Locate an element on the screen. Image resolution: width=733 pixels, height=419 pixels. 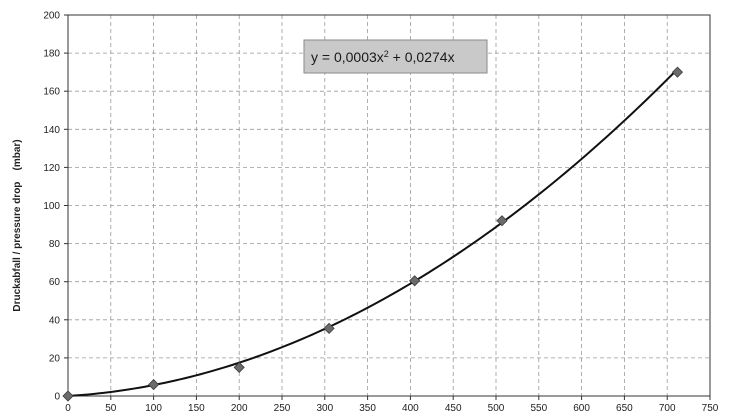
x-tick-label: 0 is located at coordinates (68, 408).